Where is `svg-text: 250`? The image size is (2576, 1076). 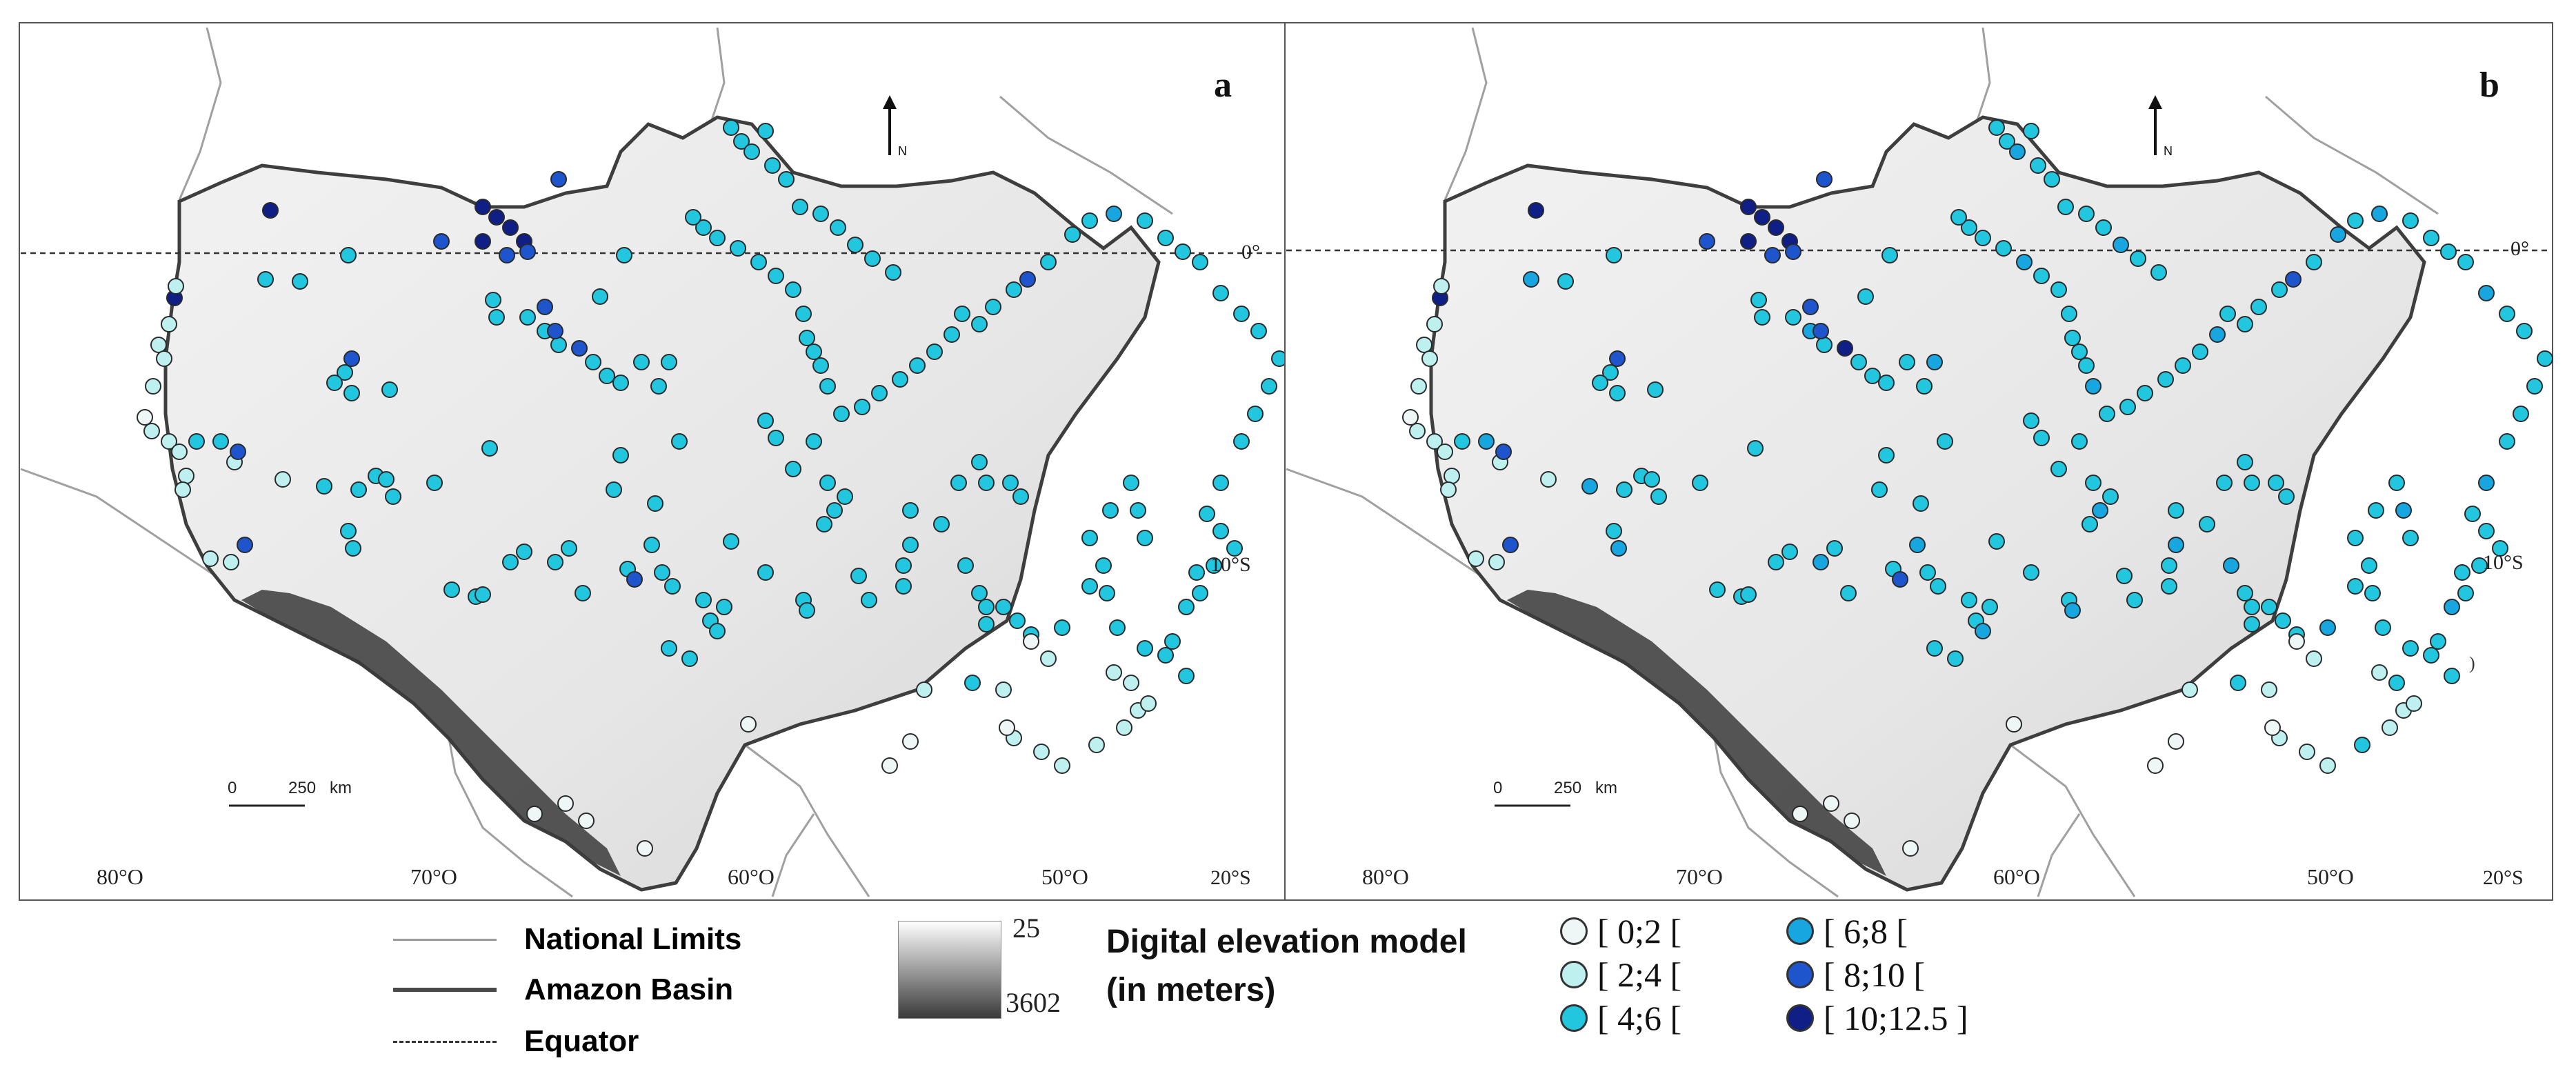
svg-text: 250 is located at coordinates (302, 788).